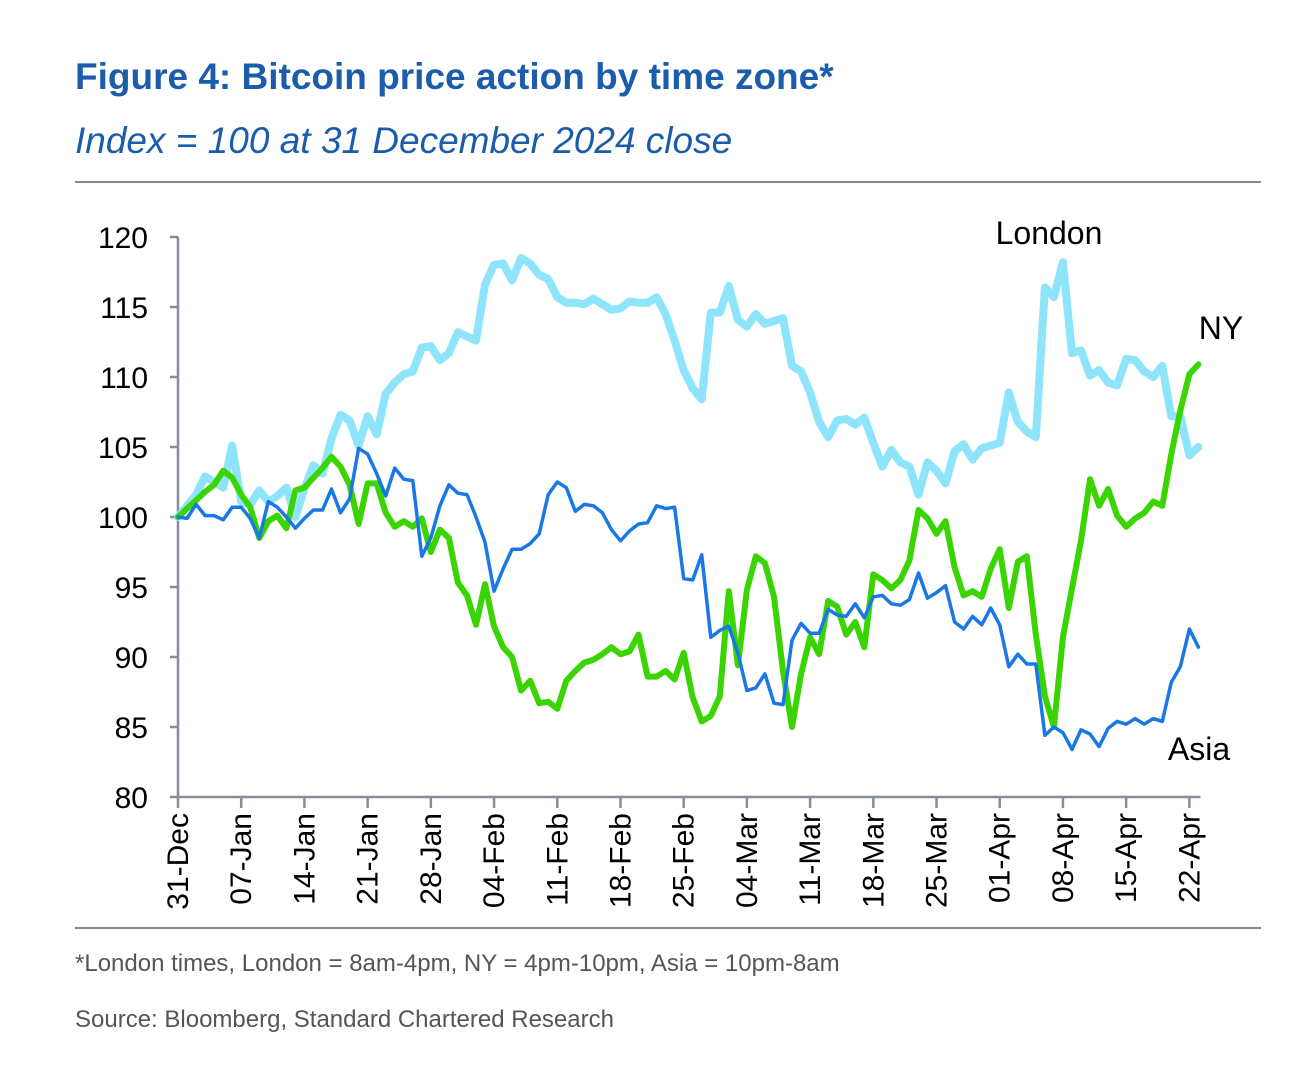  I want to click on y-tick-label: 105, so click(123, 448).